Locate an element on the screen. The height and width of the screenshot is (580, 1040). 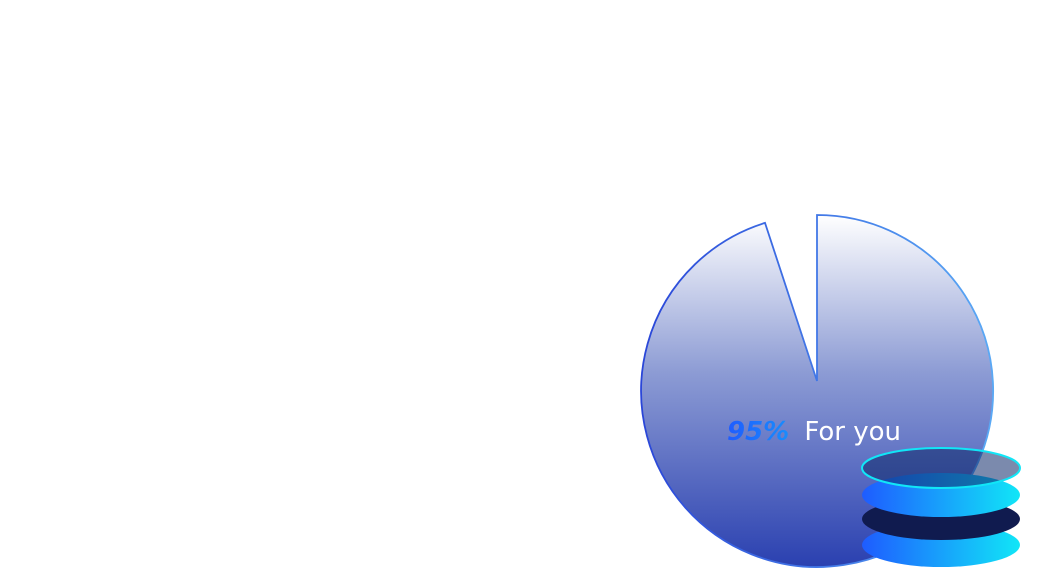
coin-disc-top is located at coordinates (941, 468).